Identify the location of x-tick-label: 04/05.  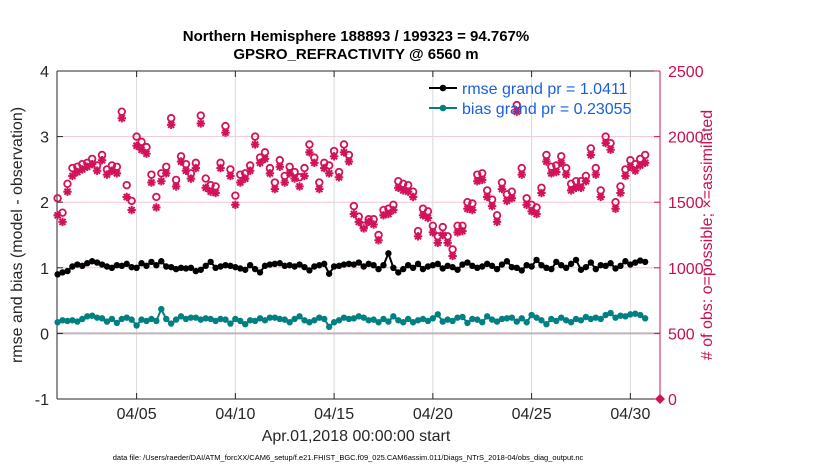
(137, 414).